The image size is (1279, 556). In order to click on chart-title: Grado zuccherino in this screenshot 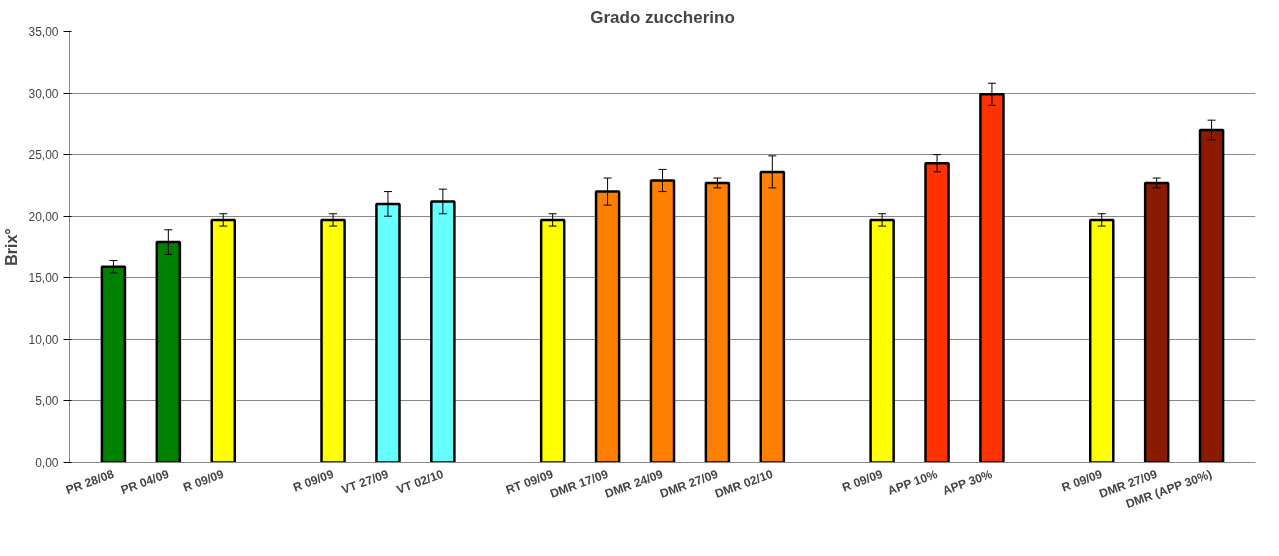, I will do `click(662, 17)`.